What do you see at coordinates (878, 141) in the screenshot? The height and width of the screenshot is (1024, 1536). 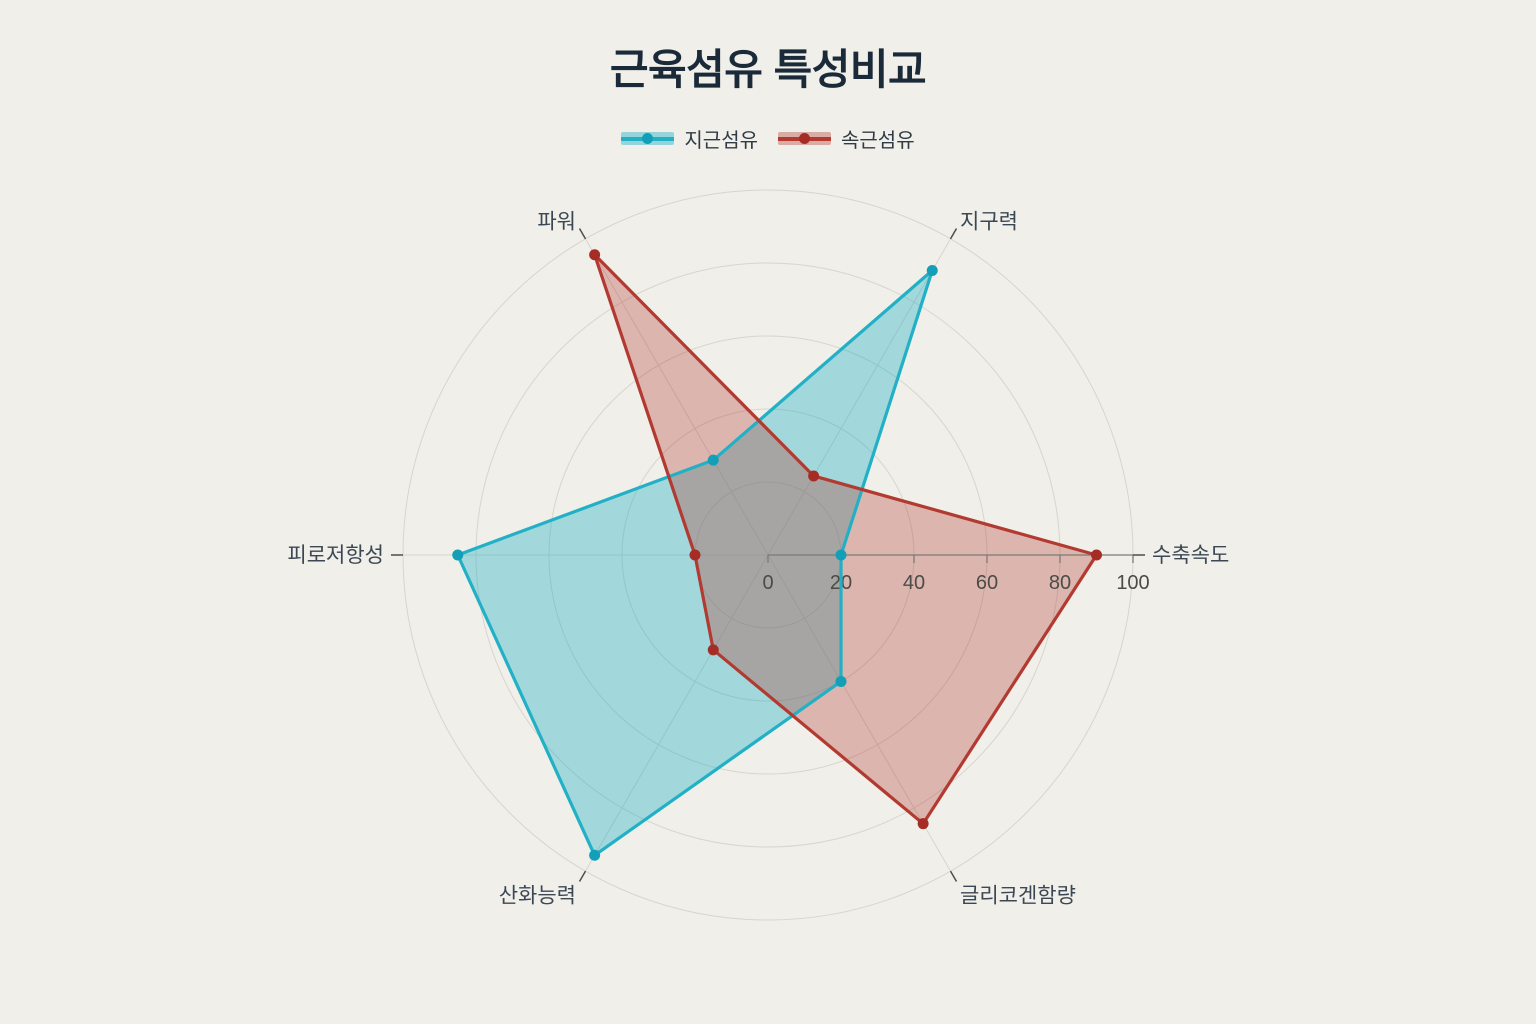 I see `legend-label-fast-twitch: 속근섬유` at bounding box center [878, 141].